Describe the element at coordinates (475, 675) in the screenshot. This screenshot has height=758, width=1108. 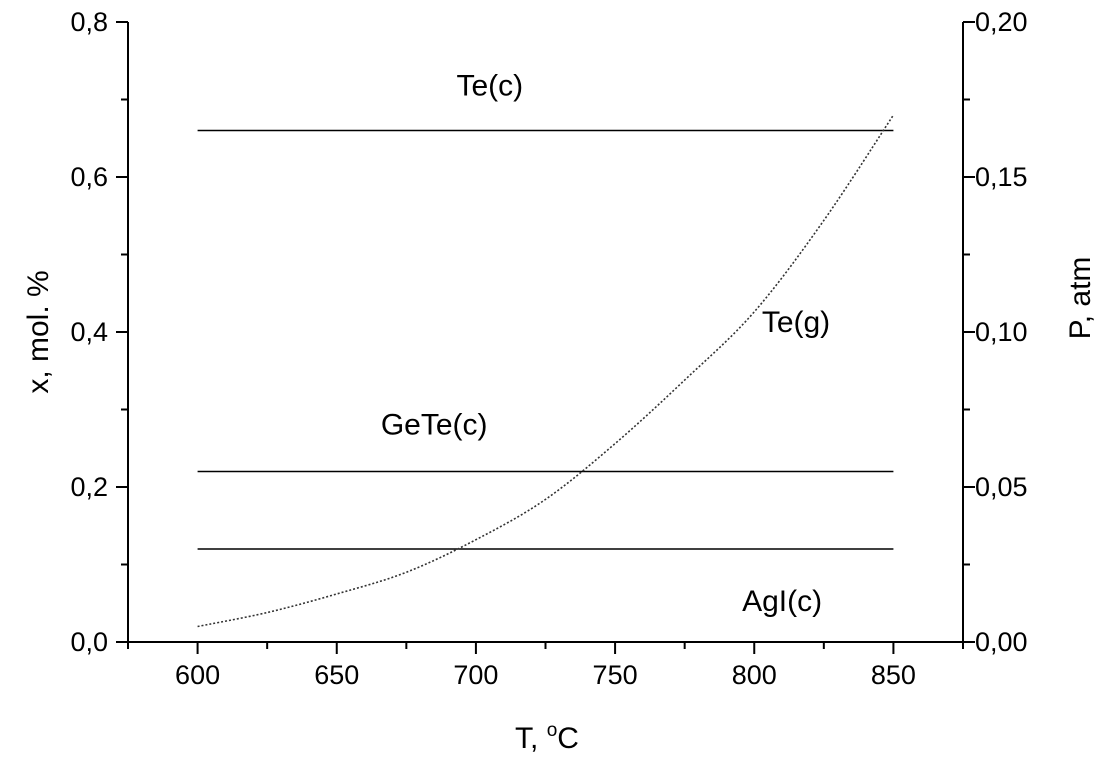
I see `x-tick-label: 700` at that location.